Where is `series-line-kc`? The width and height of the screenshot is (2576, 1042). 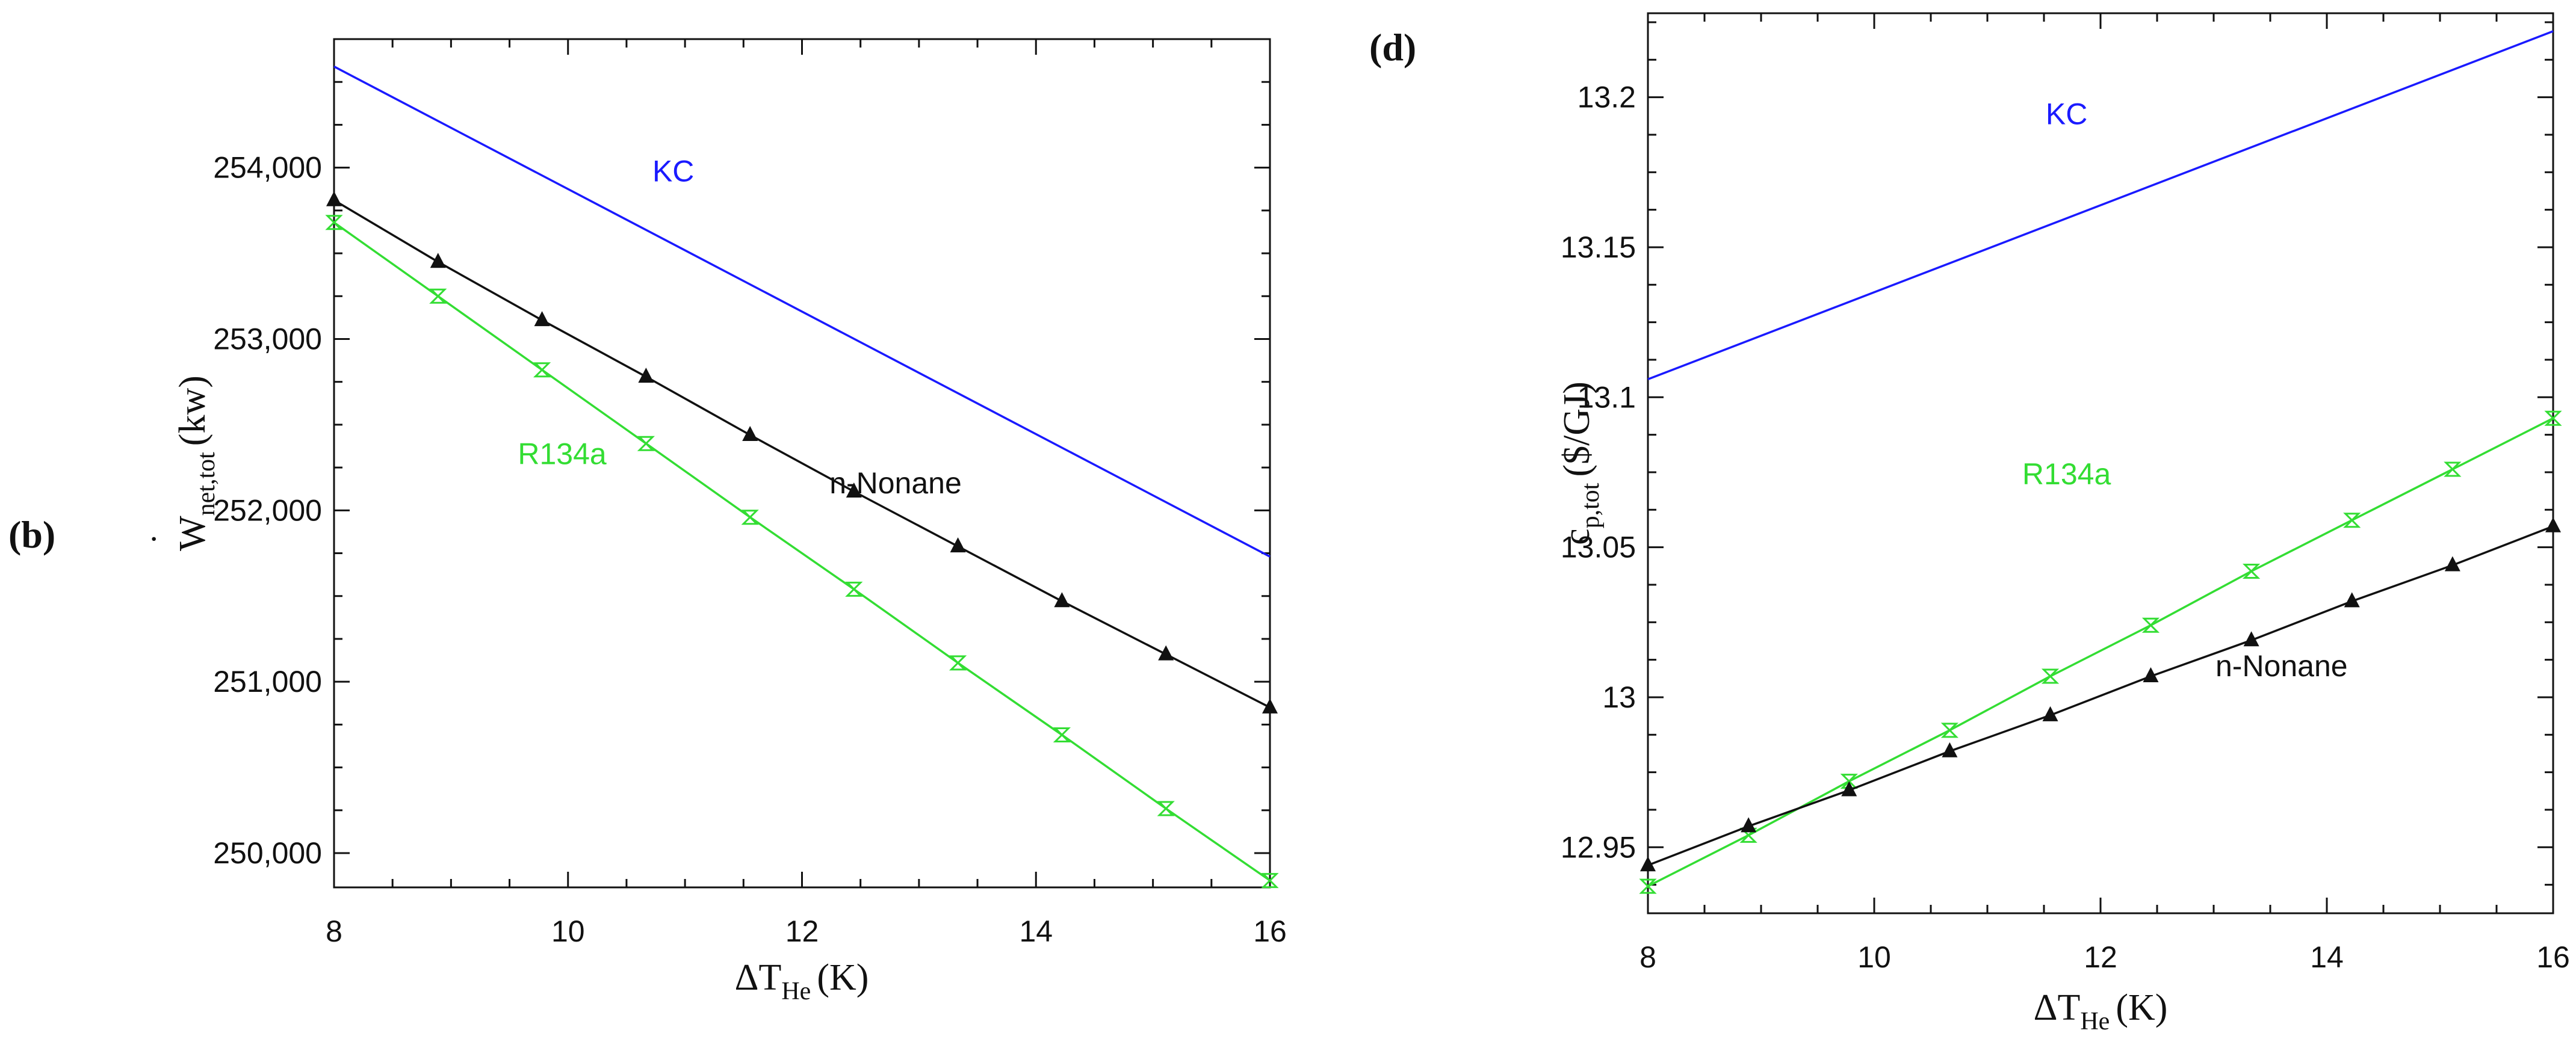 series-line-kc is located at coordinates (2100, 205).